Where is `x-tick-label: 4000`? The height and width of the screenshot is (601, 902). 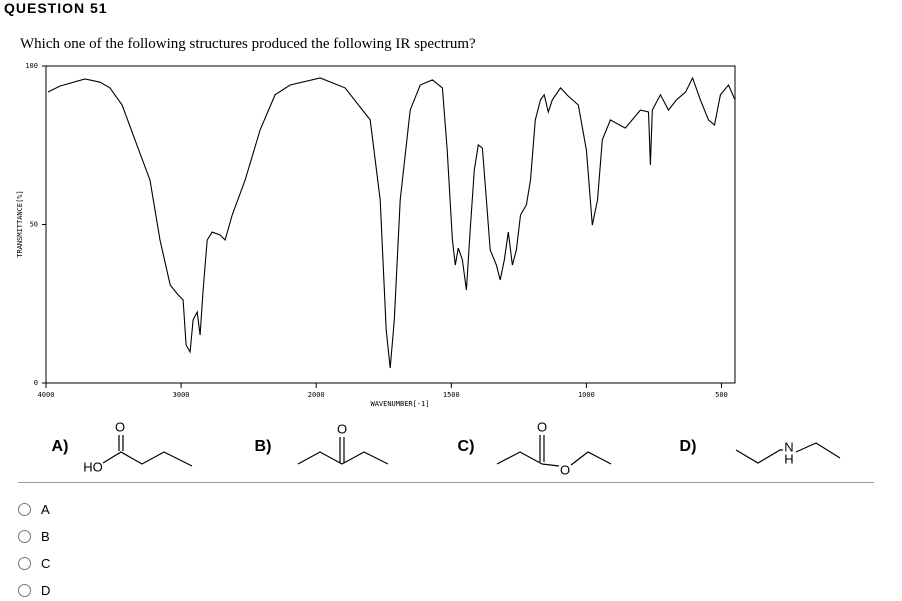 x-tick-label: 4000 is located at coordinates (46, 395).